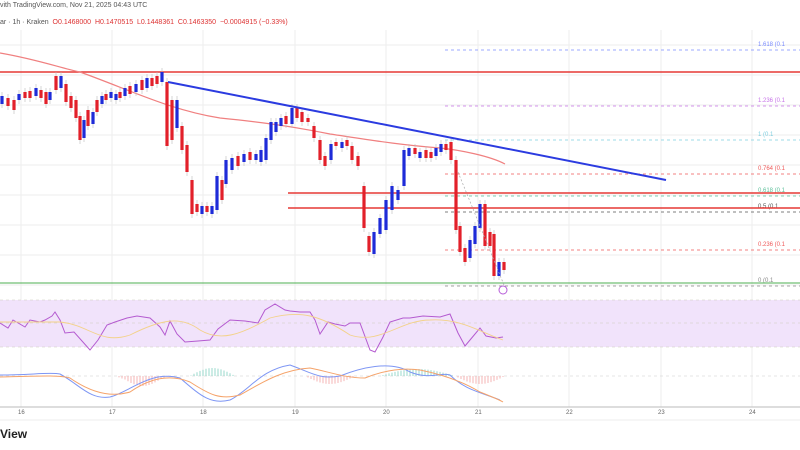 This screenshot has width=800, height=450. Describe the element at coordinates (478, 413) in the screenshot. I see `svg-text: 21` at that location.